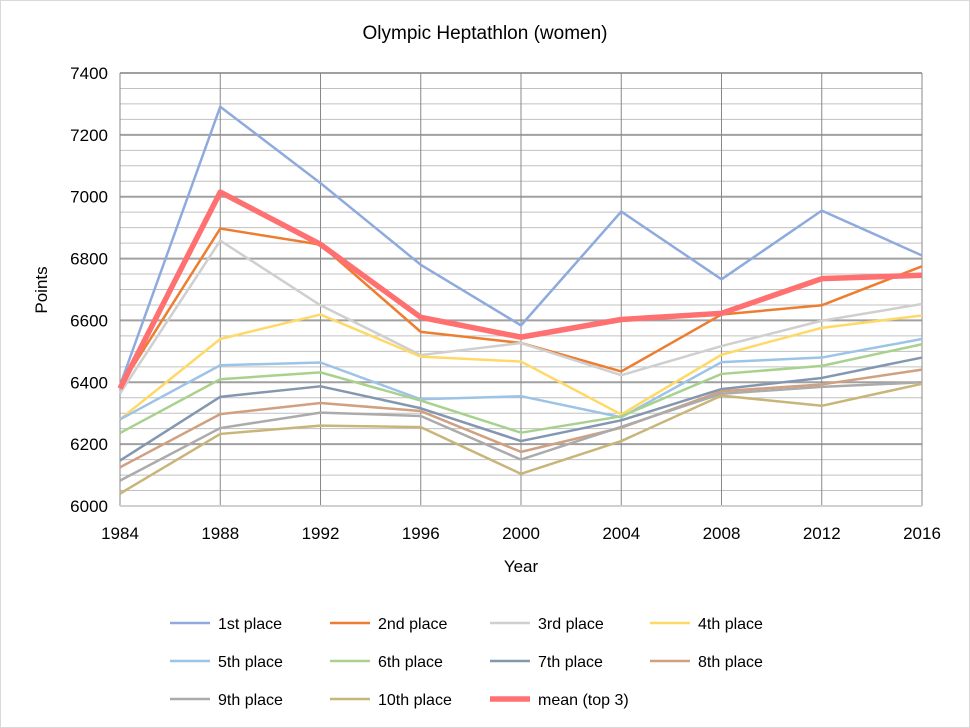  I want to click on legend-label: mean (top 3), so click(583, 700).